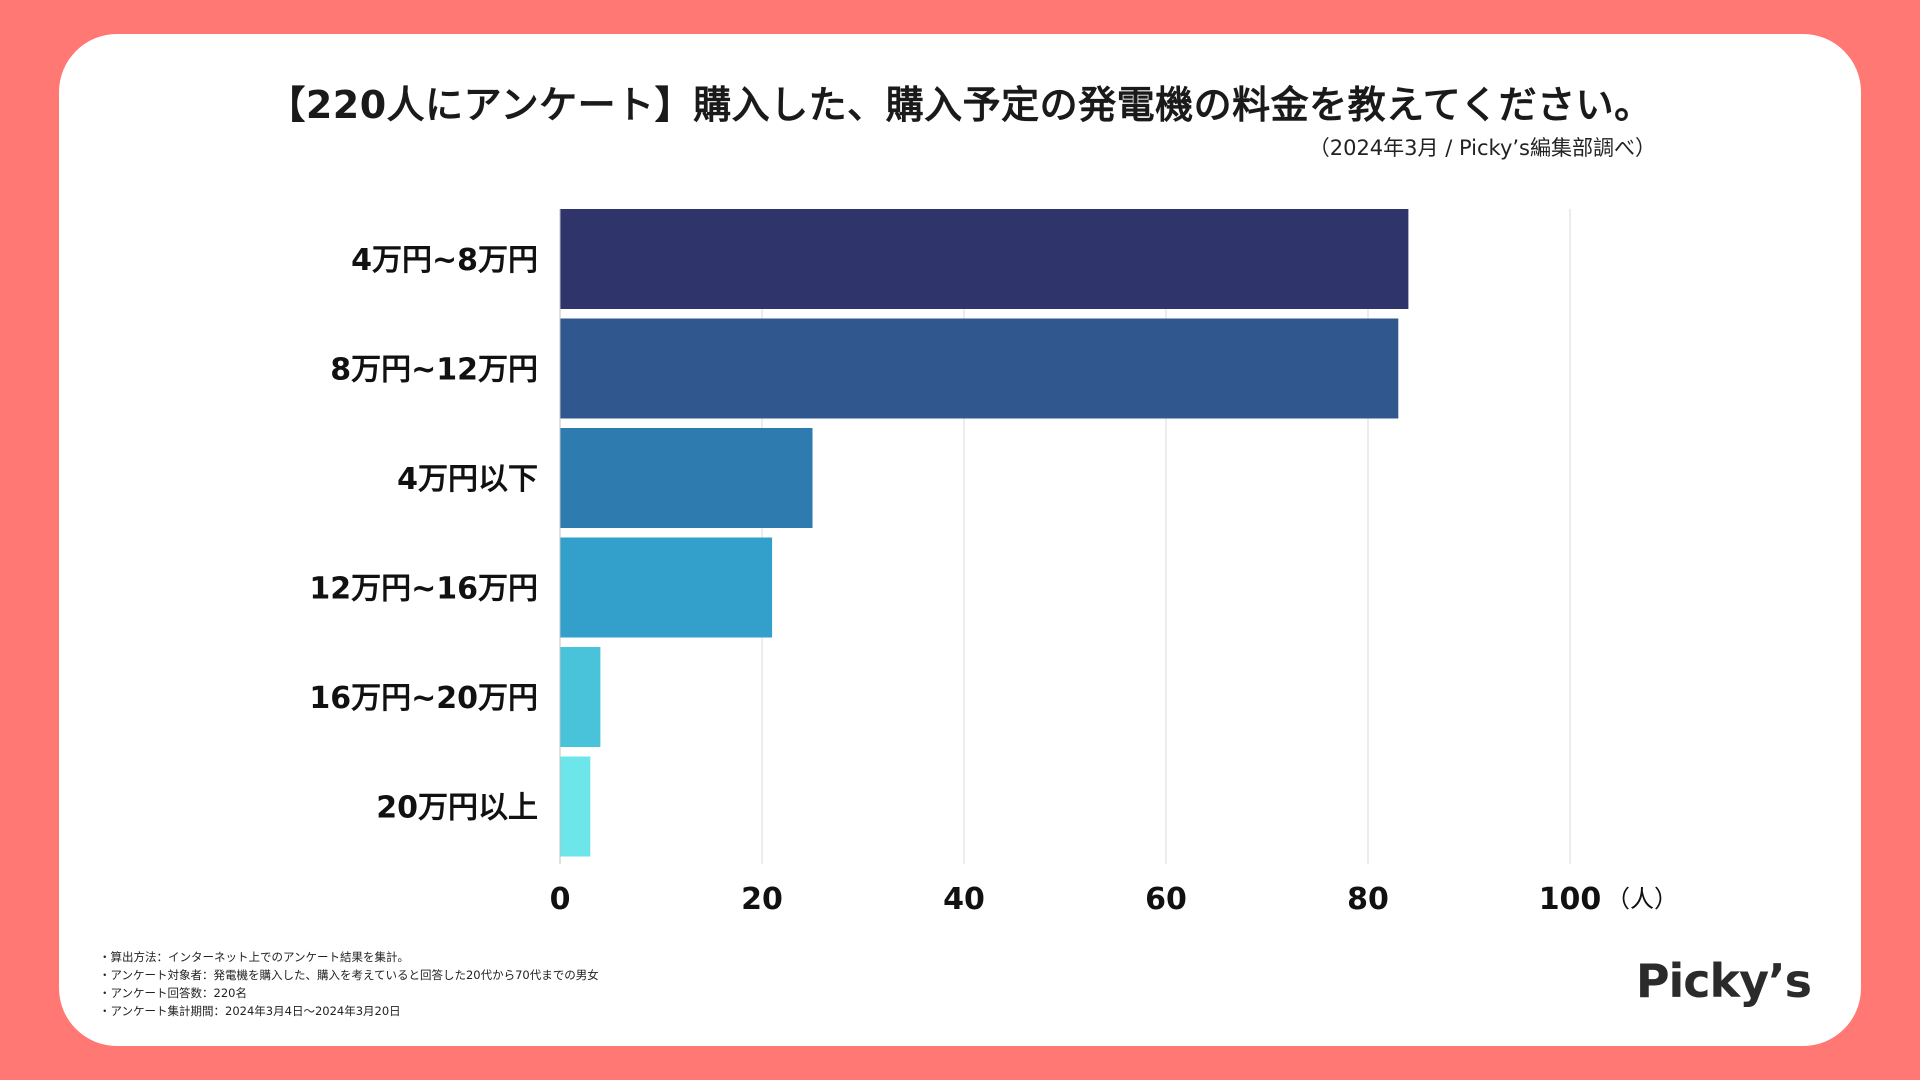  Describe the element at coordinates (960, 105) in the screenshot. I see `chart-title: 【220人にアンケート】購入した、購入予定の発電機の料金を教えてください。` at that location.